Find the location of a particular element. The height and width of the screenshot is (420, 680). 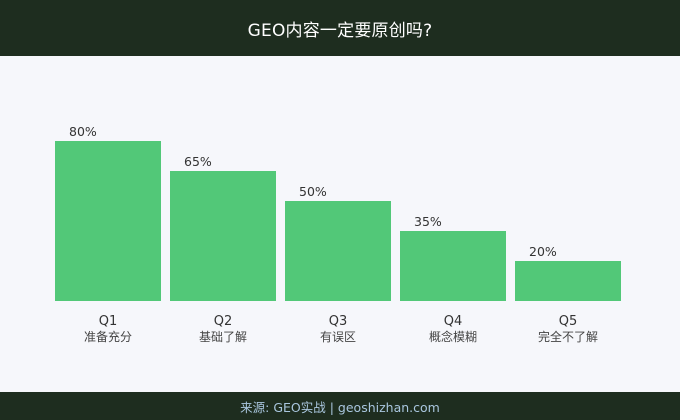

category-sublabel-q4: 概念模糊 is located at coordinates (453, 336).